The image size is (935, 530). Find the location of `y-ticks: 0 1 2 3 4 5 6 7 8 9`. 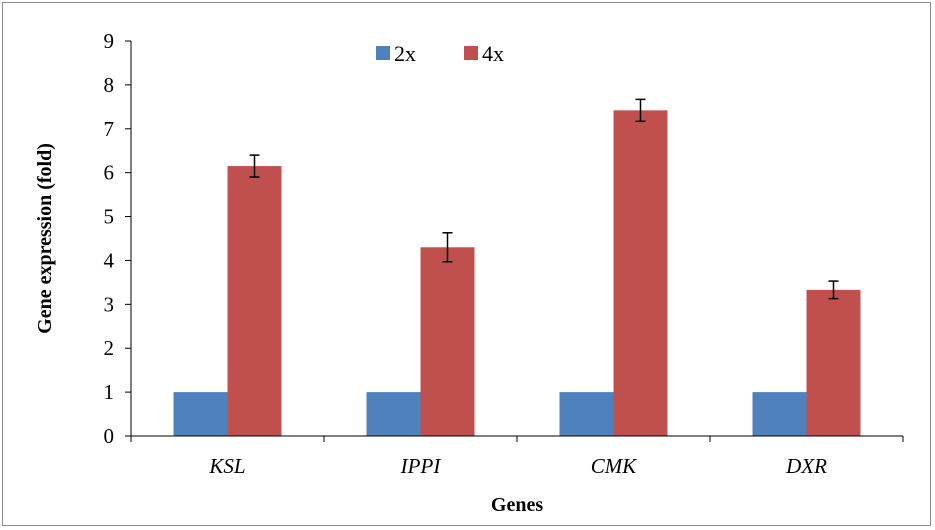

y-ticks: 0 1 2 3 4 5 6 7 8 9 is located at coordinates (117, 238).